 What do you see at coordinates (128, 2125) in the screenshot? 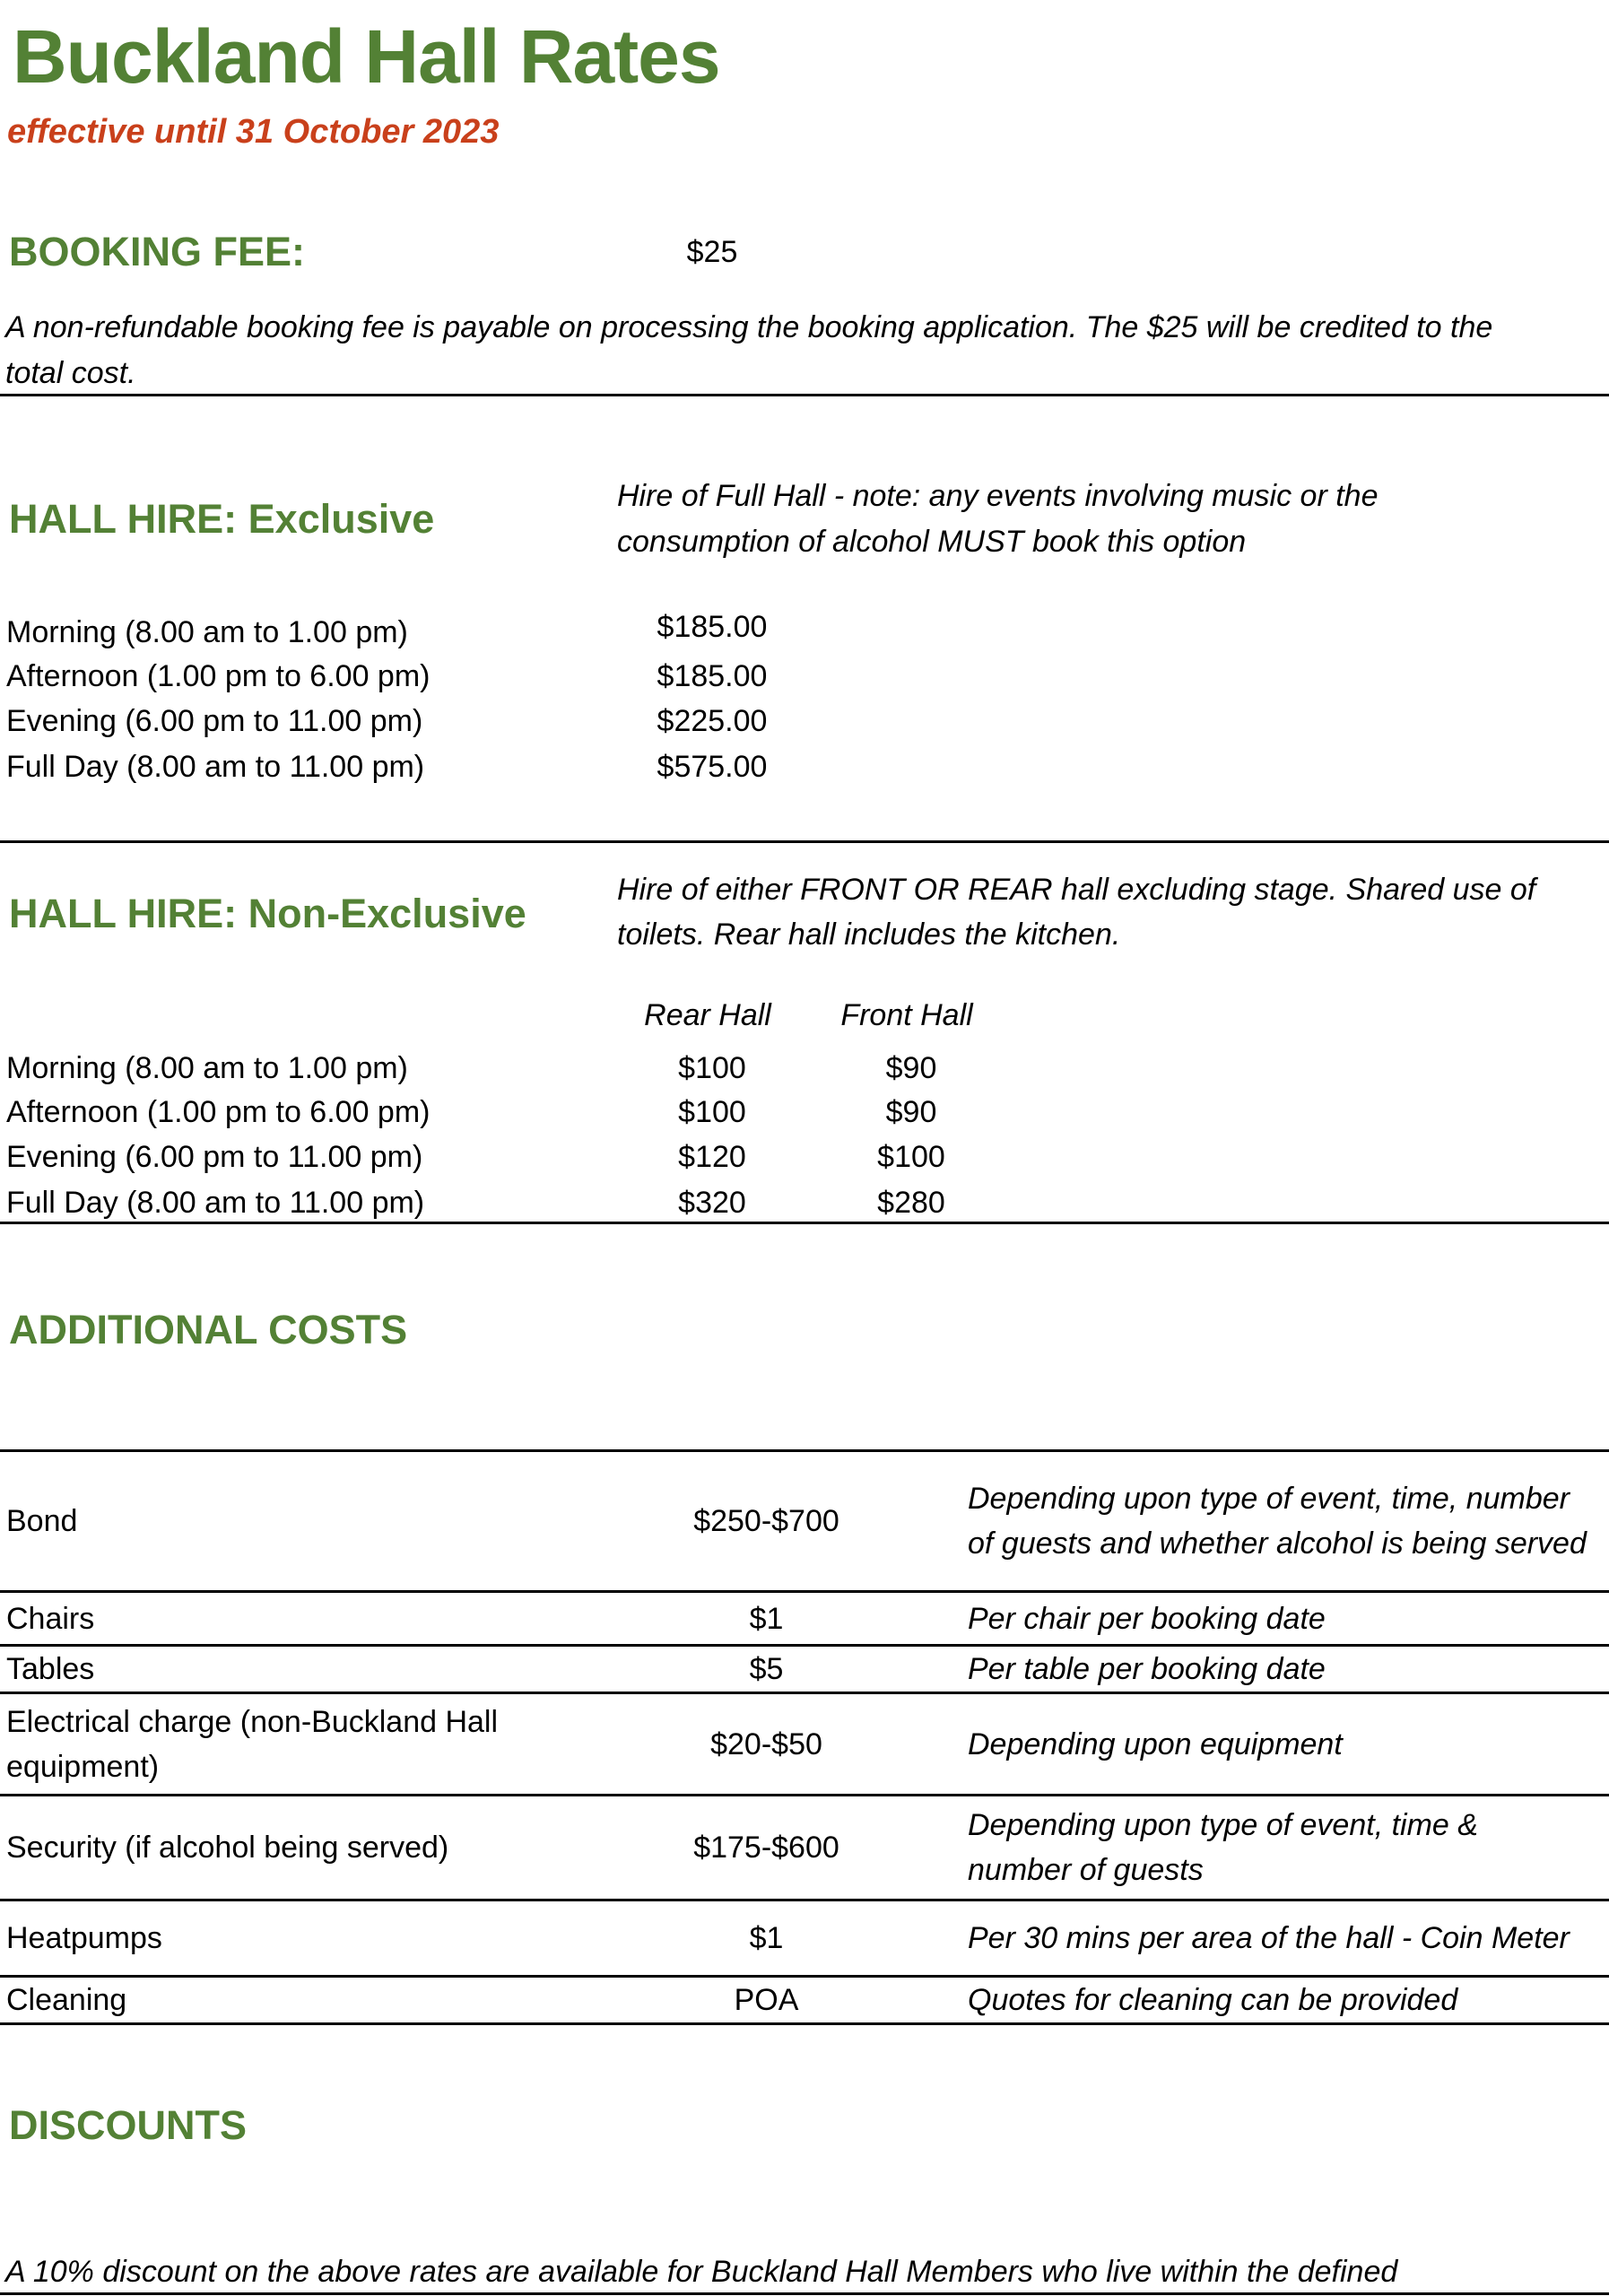
I see `discounts-heading: DISCOUNTS` at bounding box center [128, 2125].